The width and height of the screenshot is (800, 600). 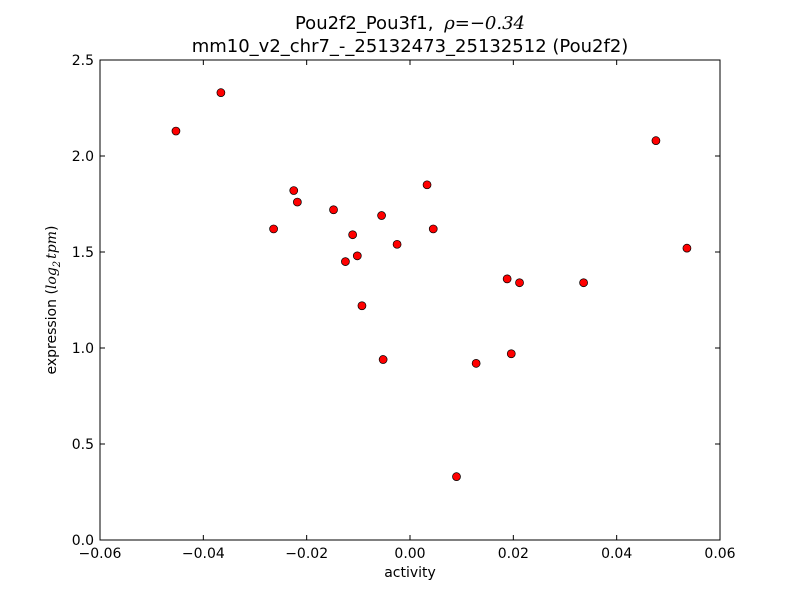 What do you see at coordinates (52, 245) in the screenshot?
I see `y-axis-label-unit: tpm` at bounding box center [52, 245].